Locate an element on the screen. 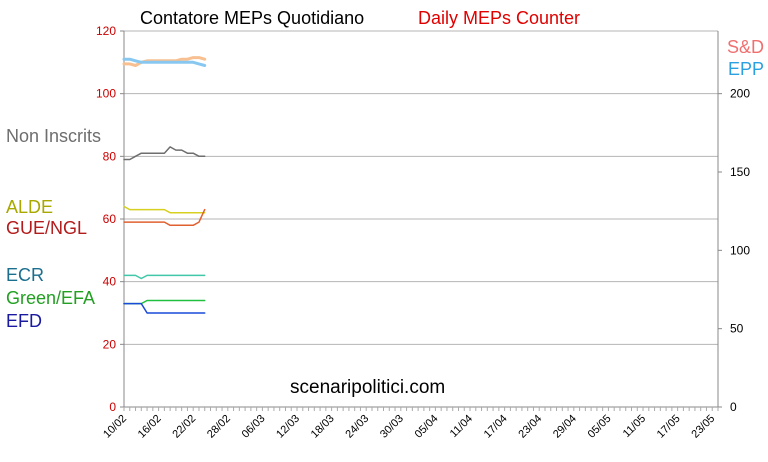 Image resolution: width=768 pixels, height=462 pixels. right-axis-ticks: 0 50 100 150 200 is located at coordinates (740, 250).